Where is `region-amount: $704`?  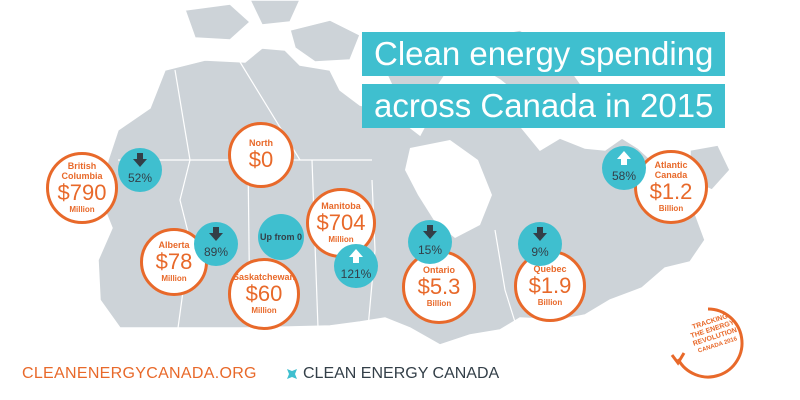 region-amount: $704 is located at coordinates (341, 222).